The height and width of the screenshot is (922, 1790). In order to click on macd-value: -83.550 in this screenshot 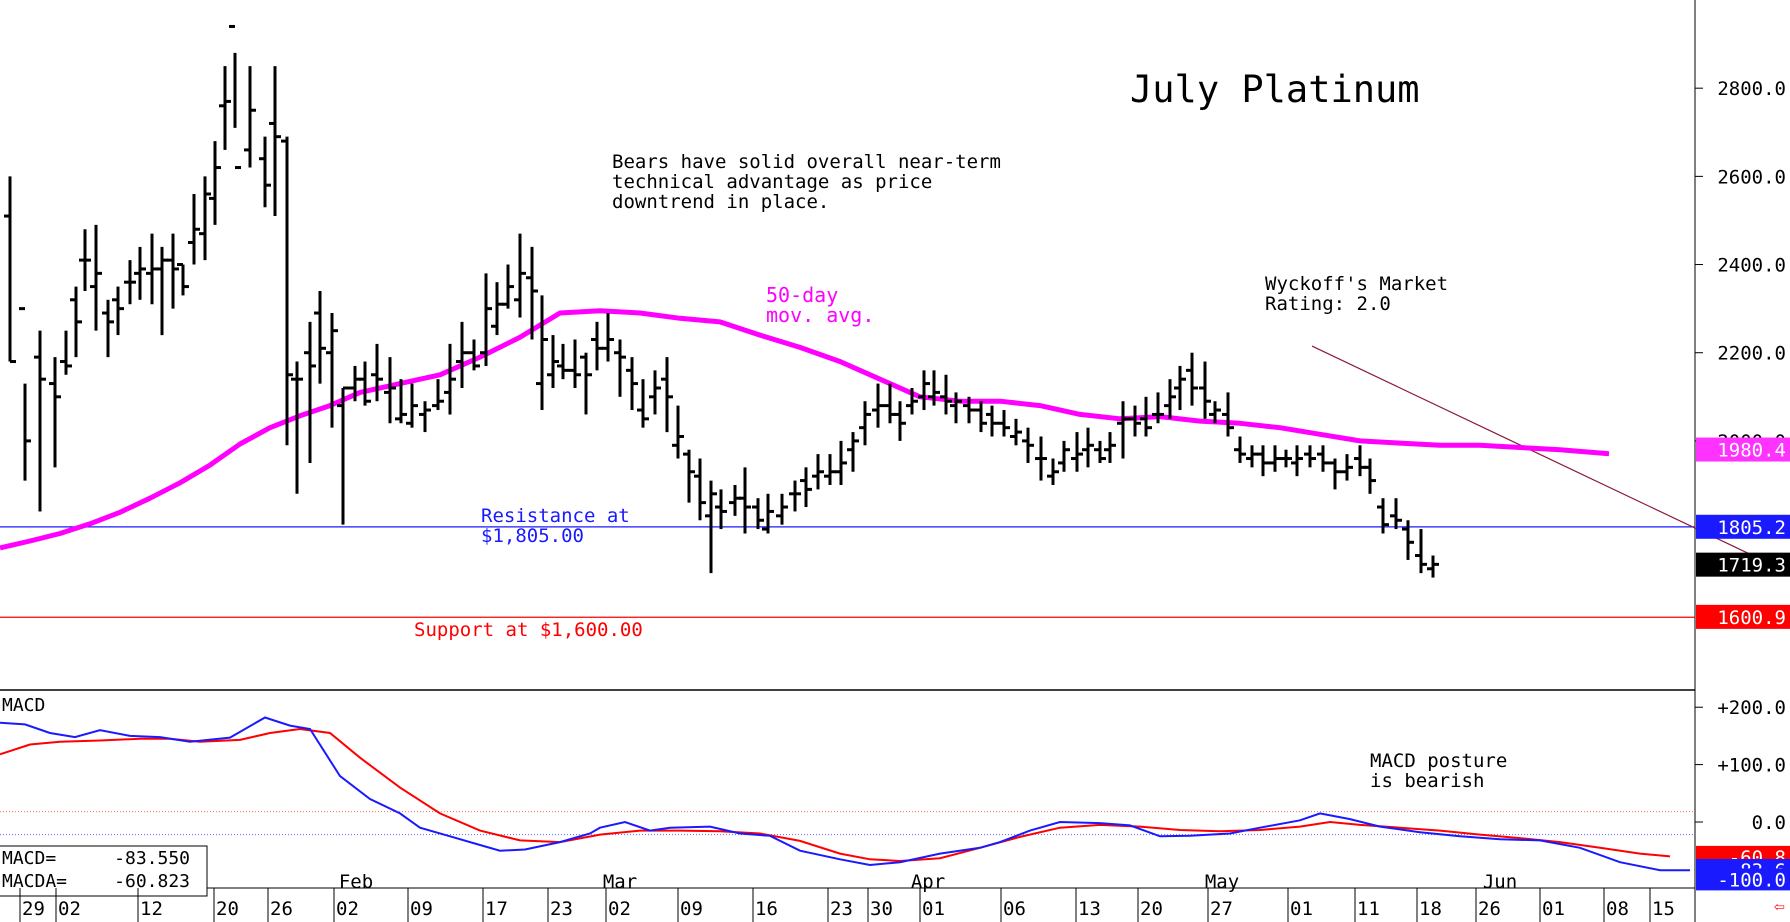, I will do `click(152, 858)`.